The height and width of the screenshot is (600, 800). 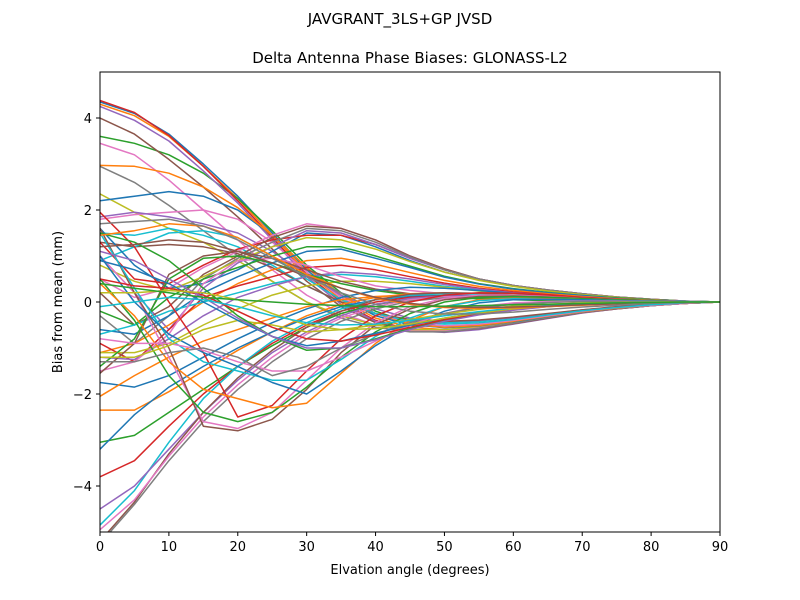 What do you see at coordinates (82, 395) in the screenshot?
I see `y-tick-label: −2` at bounding box center [82, 395].